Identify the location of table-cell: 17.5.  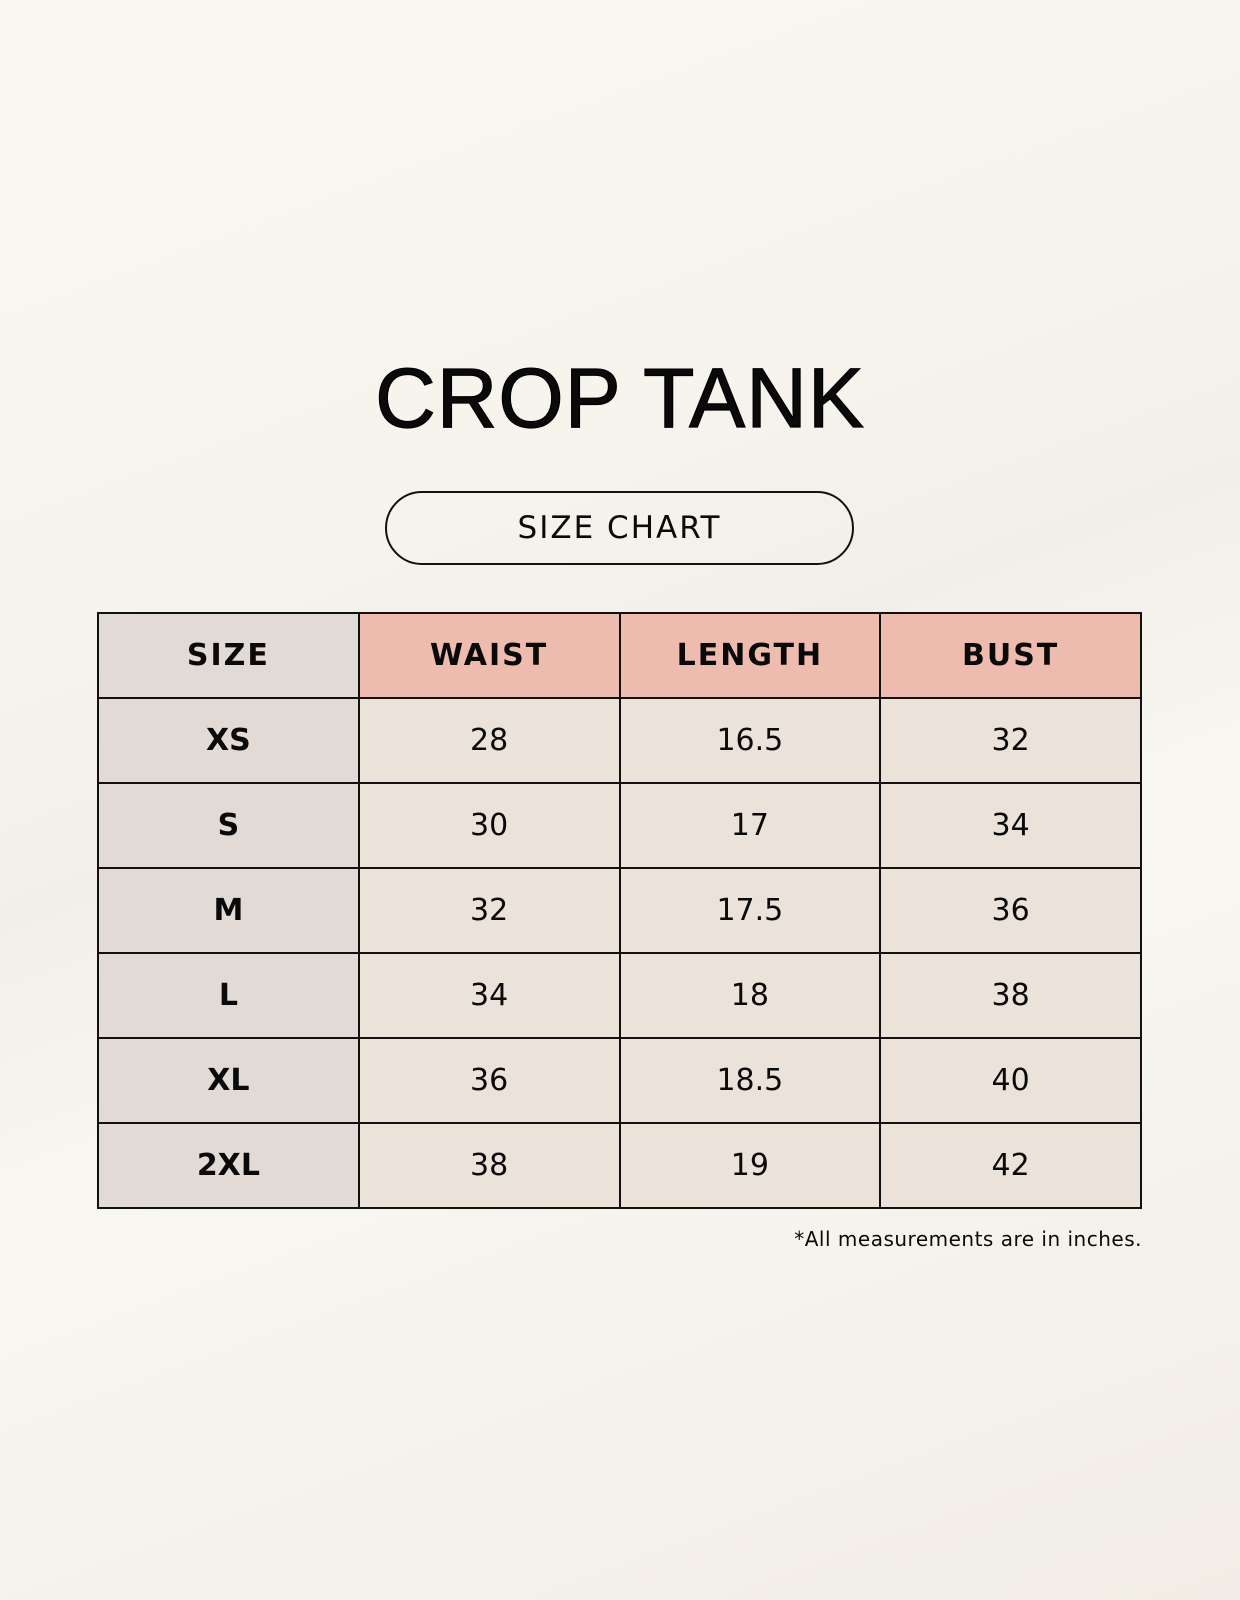
(750, 910).